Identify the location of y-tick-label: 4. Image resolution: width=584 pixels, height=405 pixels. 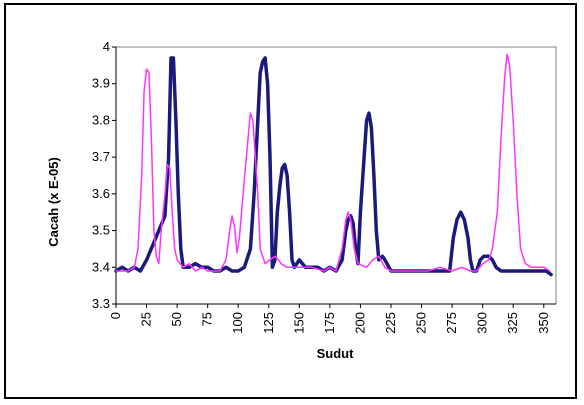
(106, 46).